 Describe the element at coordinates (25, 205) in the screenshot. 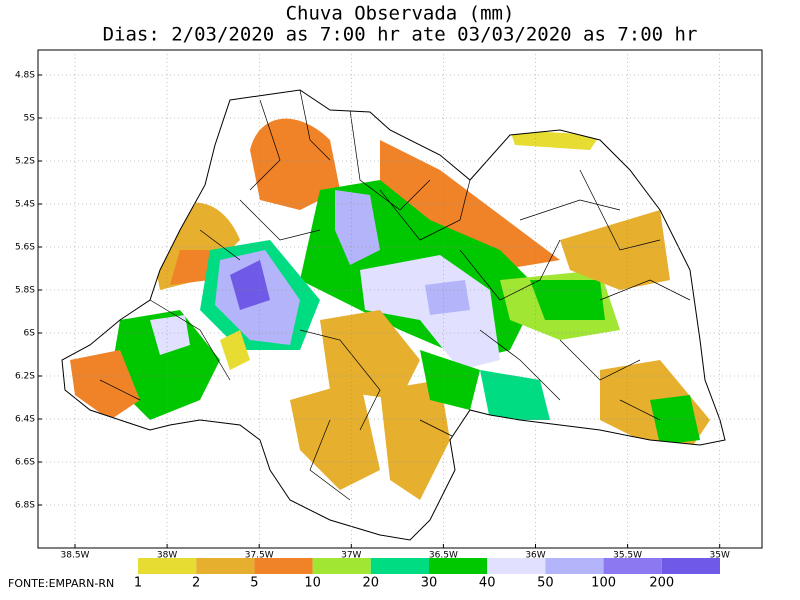

I see `lat-tick-label: 5.4S` at that location.